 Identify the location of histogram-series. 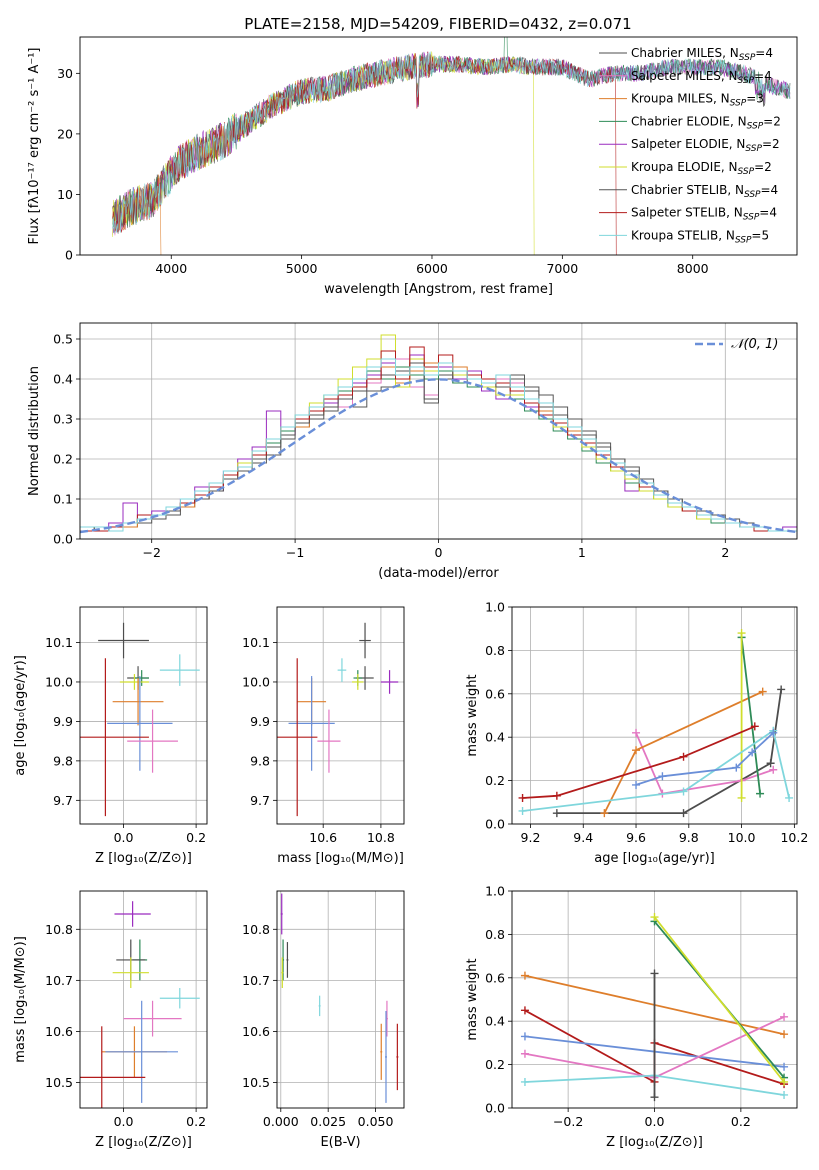
(438, 434).